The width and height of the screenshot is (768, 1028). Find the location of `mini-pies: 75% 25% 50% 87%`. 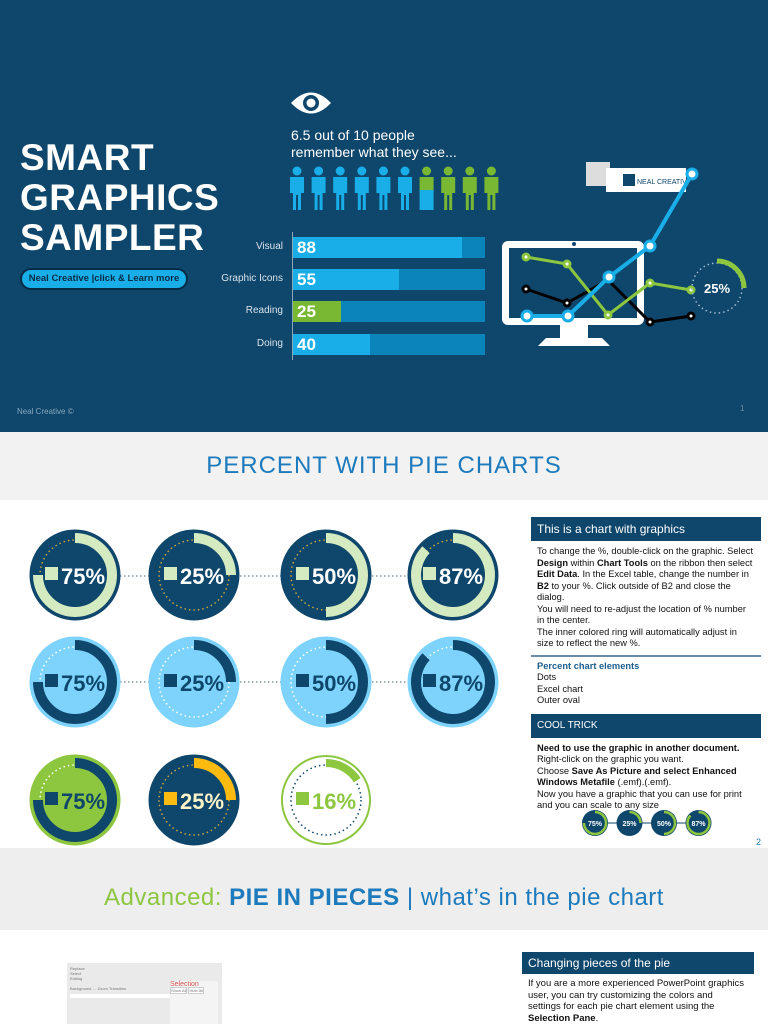

mini-pies: 75% 25% 50% 87% is located at coordinates (647, 823).